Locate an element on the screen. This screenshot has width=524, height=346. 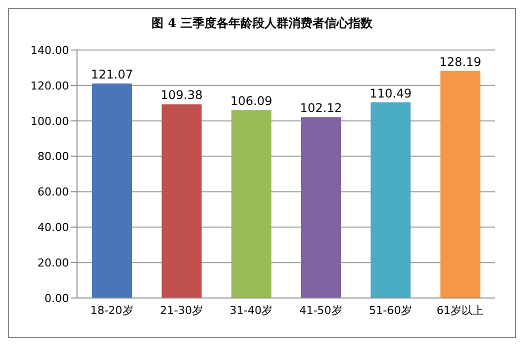
x-tick-label: 51-60岁 is located at coordinates (390, 310).